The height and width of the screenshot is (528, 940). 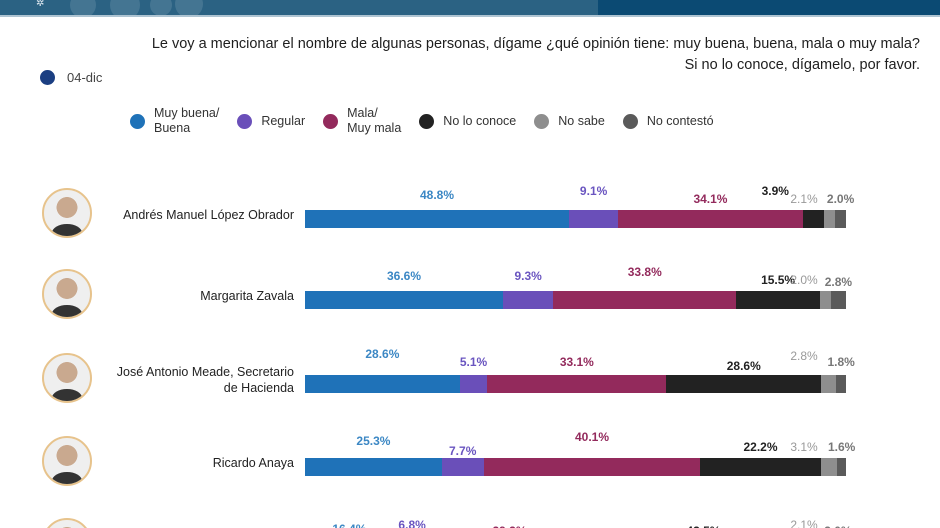 What do you see at coordinates (47, 77) in the screenshot?
I see `date-dot-icon` at bounding box center [47, 77].